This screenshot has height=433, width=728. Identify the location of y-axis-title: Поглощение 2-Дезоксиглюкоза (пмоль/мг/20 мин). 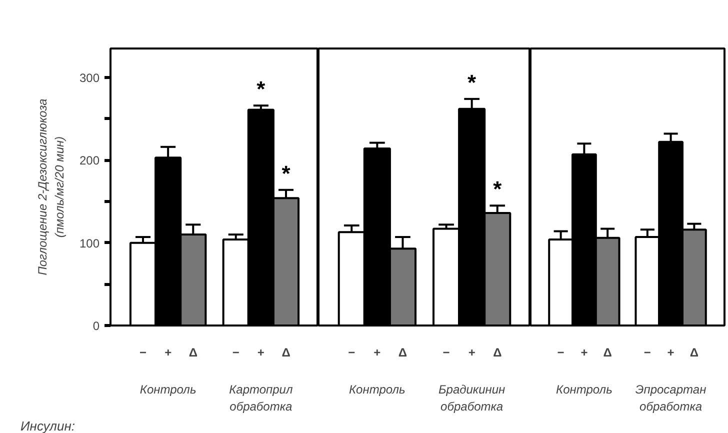
(51, 187).